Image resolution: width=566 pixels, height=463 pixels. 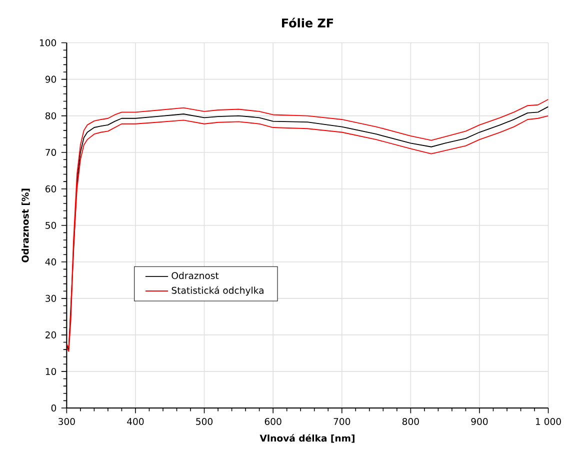 I want to click on y-tick-label: 50, so click(x=51, y=226).